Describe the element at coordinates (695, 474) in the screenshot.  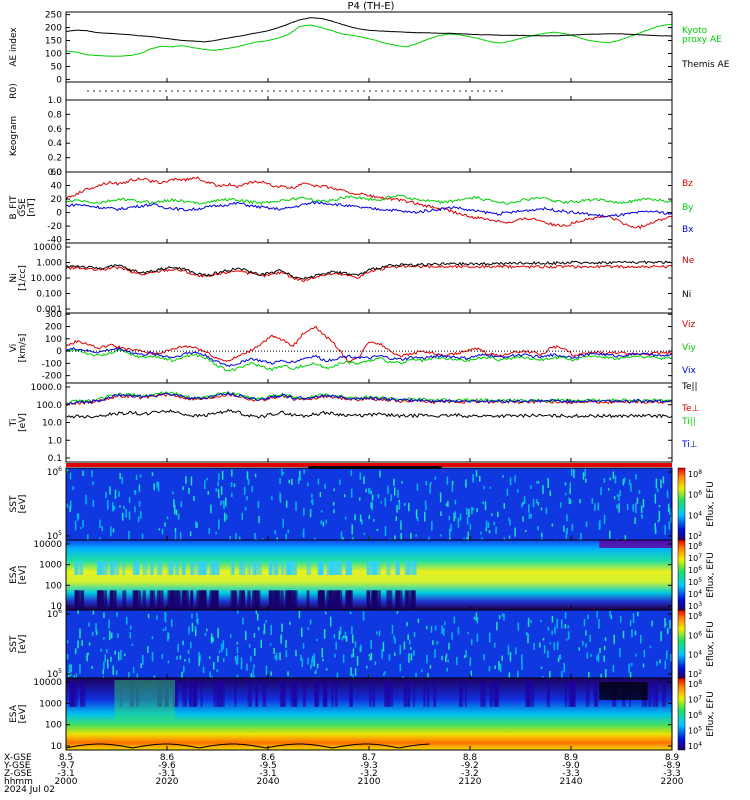
I see `panel-7-colorbar-tick: 10⁸` at that location.